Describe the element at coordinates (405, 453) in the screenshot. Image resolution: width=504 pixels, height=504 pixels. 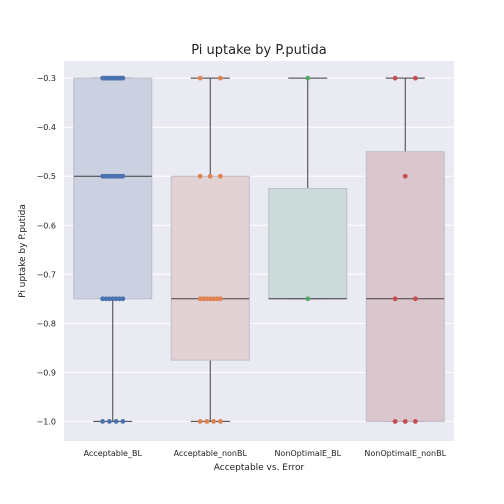
I see `x-tick-label: NonOptimalE_nonBL` at that location.